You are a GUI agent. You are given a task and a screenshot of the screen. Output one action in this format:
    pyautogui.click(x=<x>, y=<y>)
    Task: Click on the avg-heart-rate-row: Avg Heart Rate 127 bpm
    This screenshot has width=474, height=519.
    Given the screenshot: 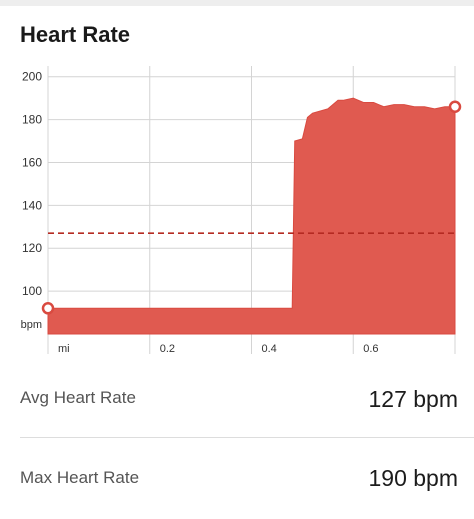 What is the action you would take?
    pyautogui.click(x=237, y=398)
    